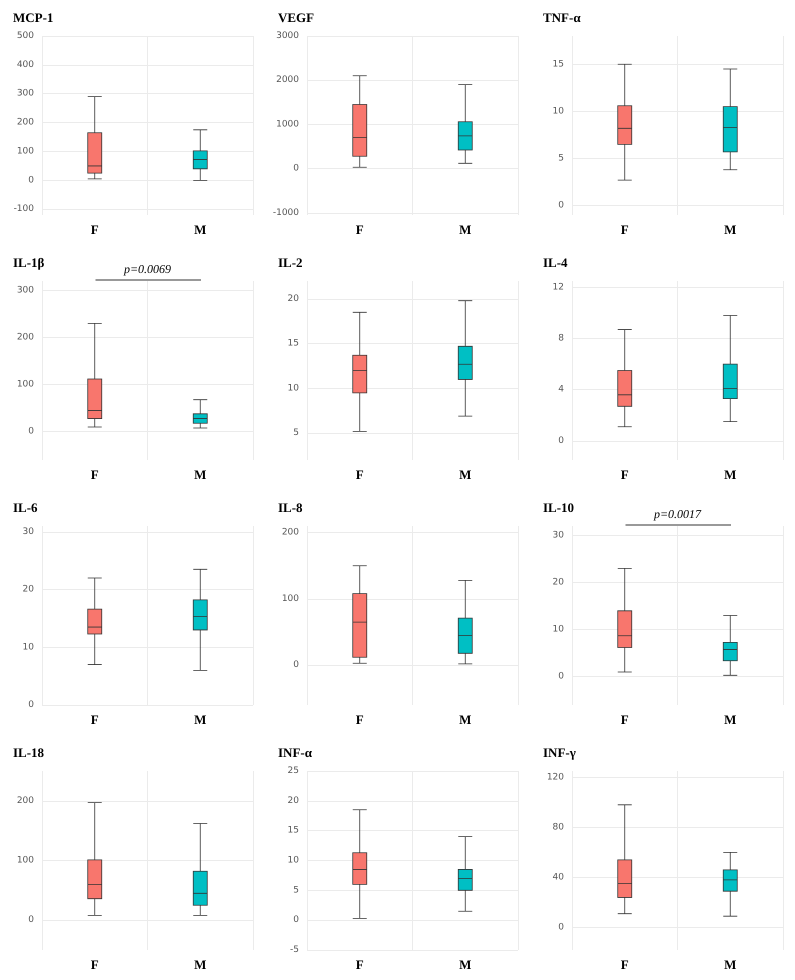  Describe the element at coordinates (295, 752) in the screenshot. I see `chart-title: INF-α` at that location.